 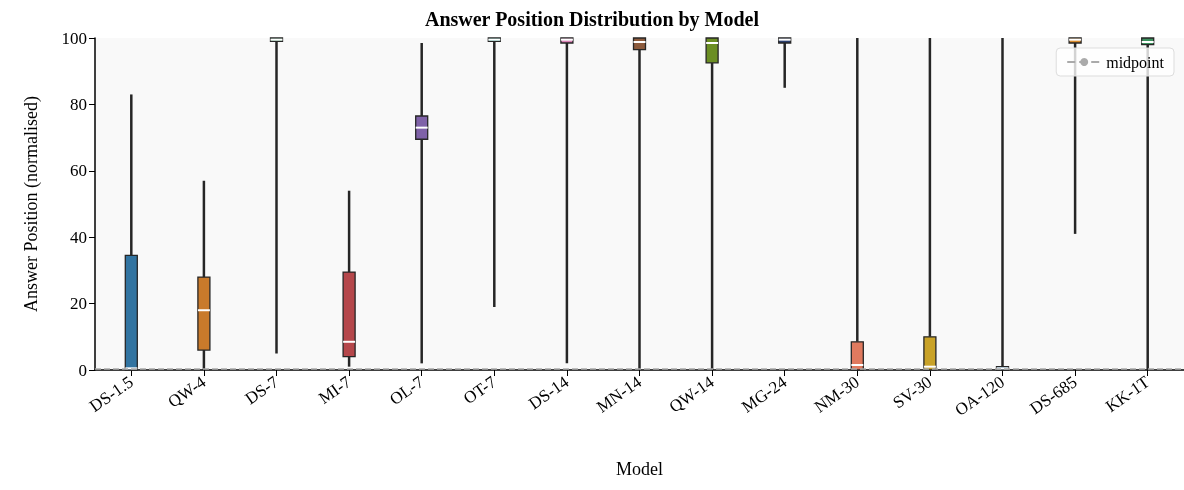 What do you see at coordinates (78, 237) in the screenshot?
I see `y-tick-label: 40` at bounding box center [78, 237].